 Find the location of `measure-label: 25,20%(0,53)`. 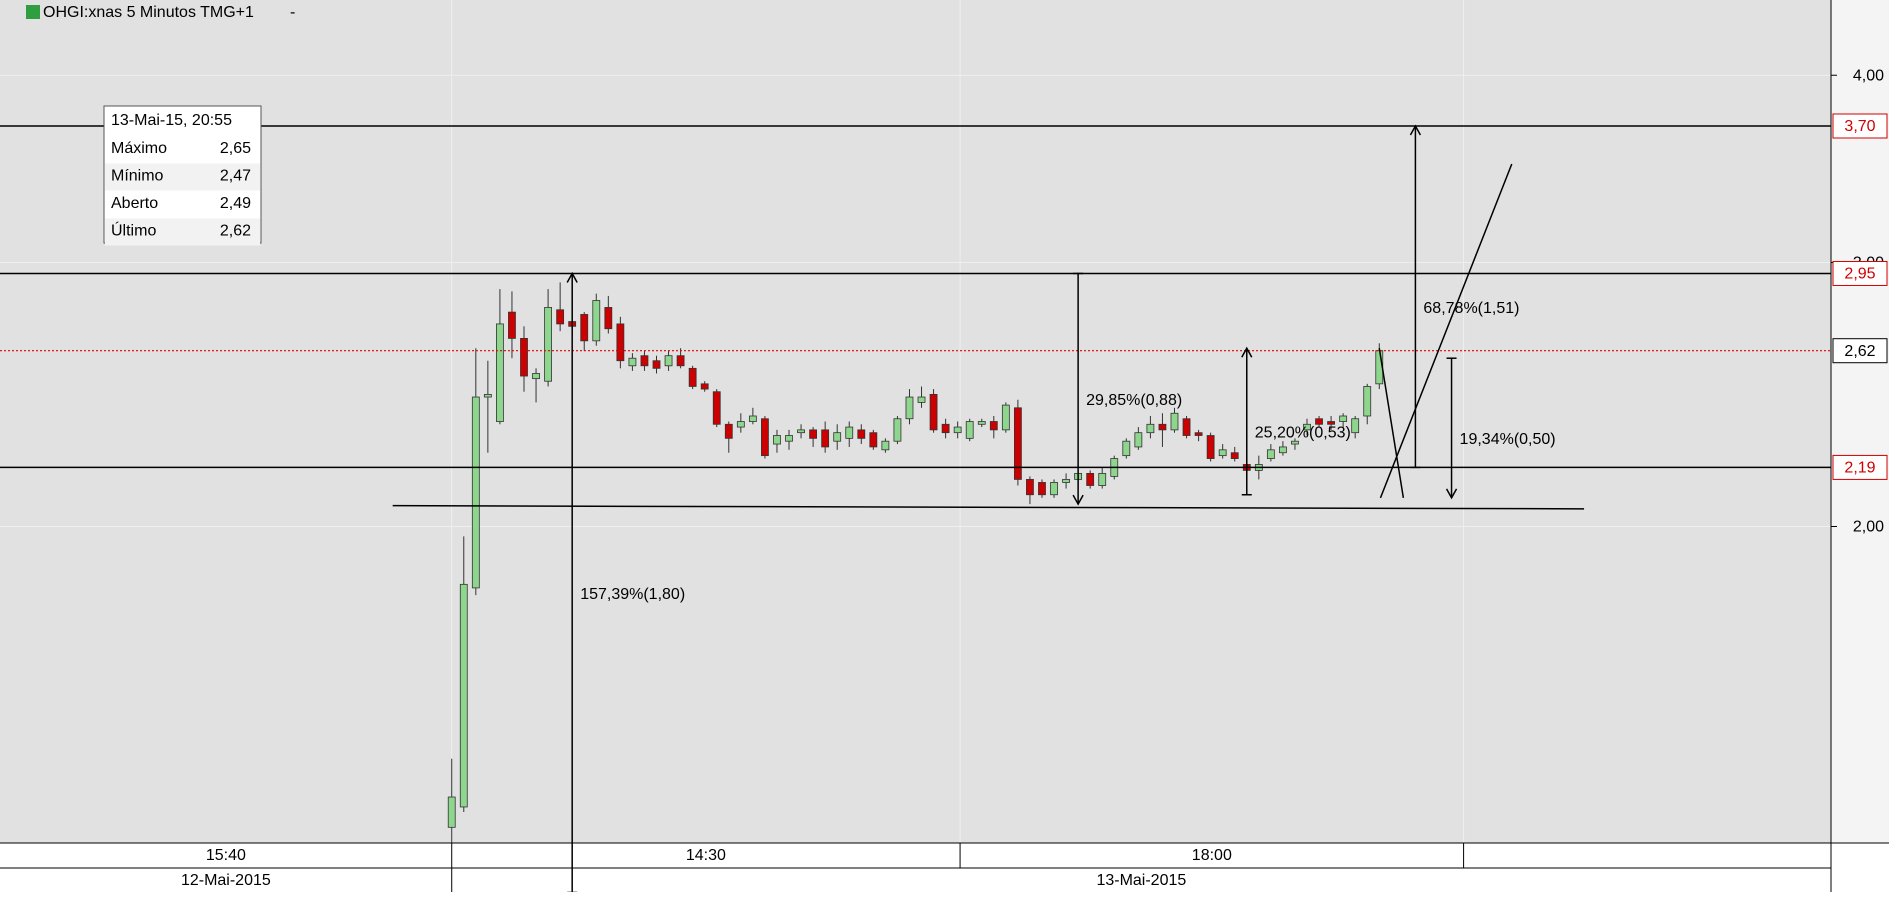

measure-label: 25,20%(0,53) is located at coordinates (1303, 433).